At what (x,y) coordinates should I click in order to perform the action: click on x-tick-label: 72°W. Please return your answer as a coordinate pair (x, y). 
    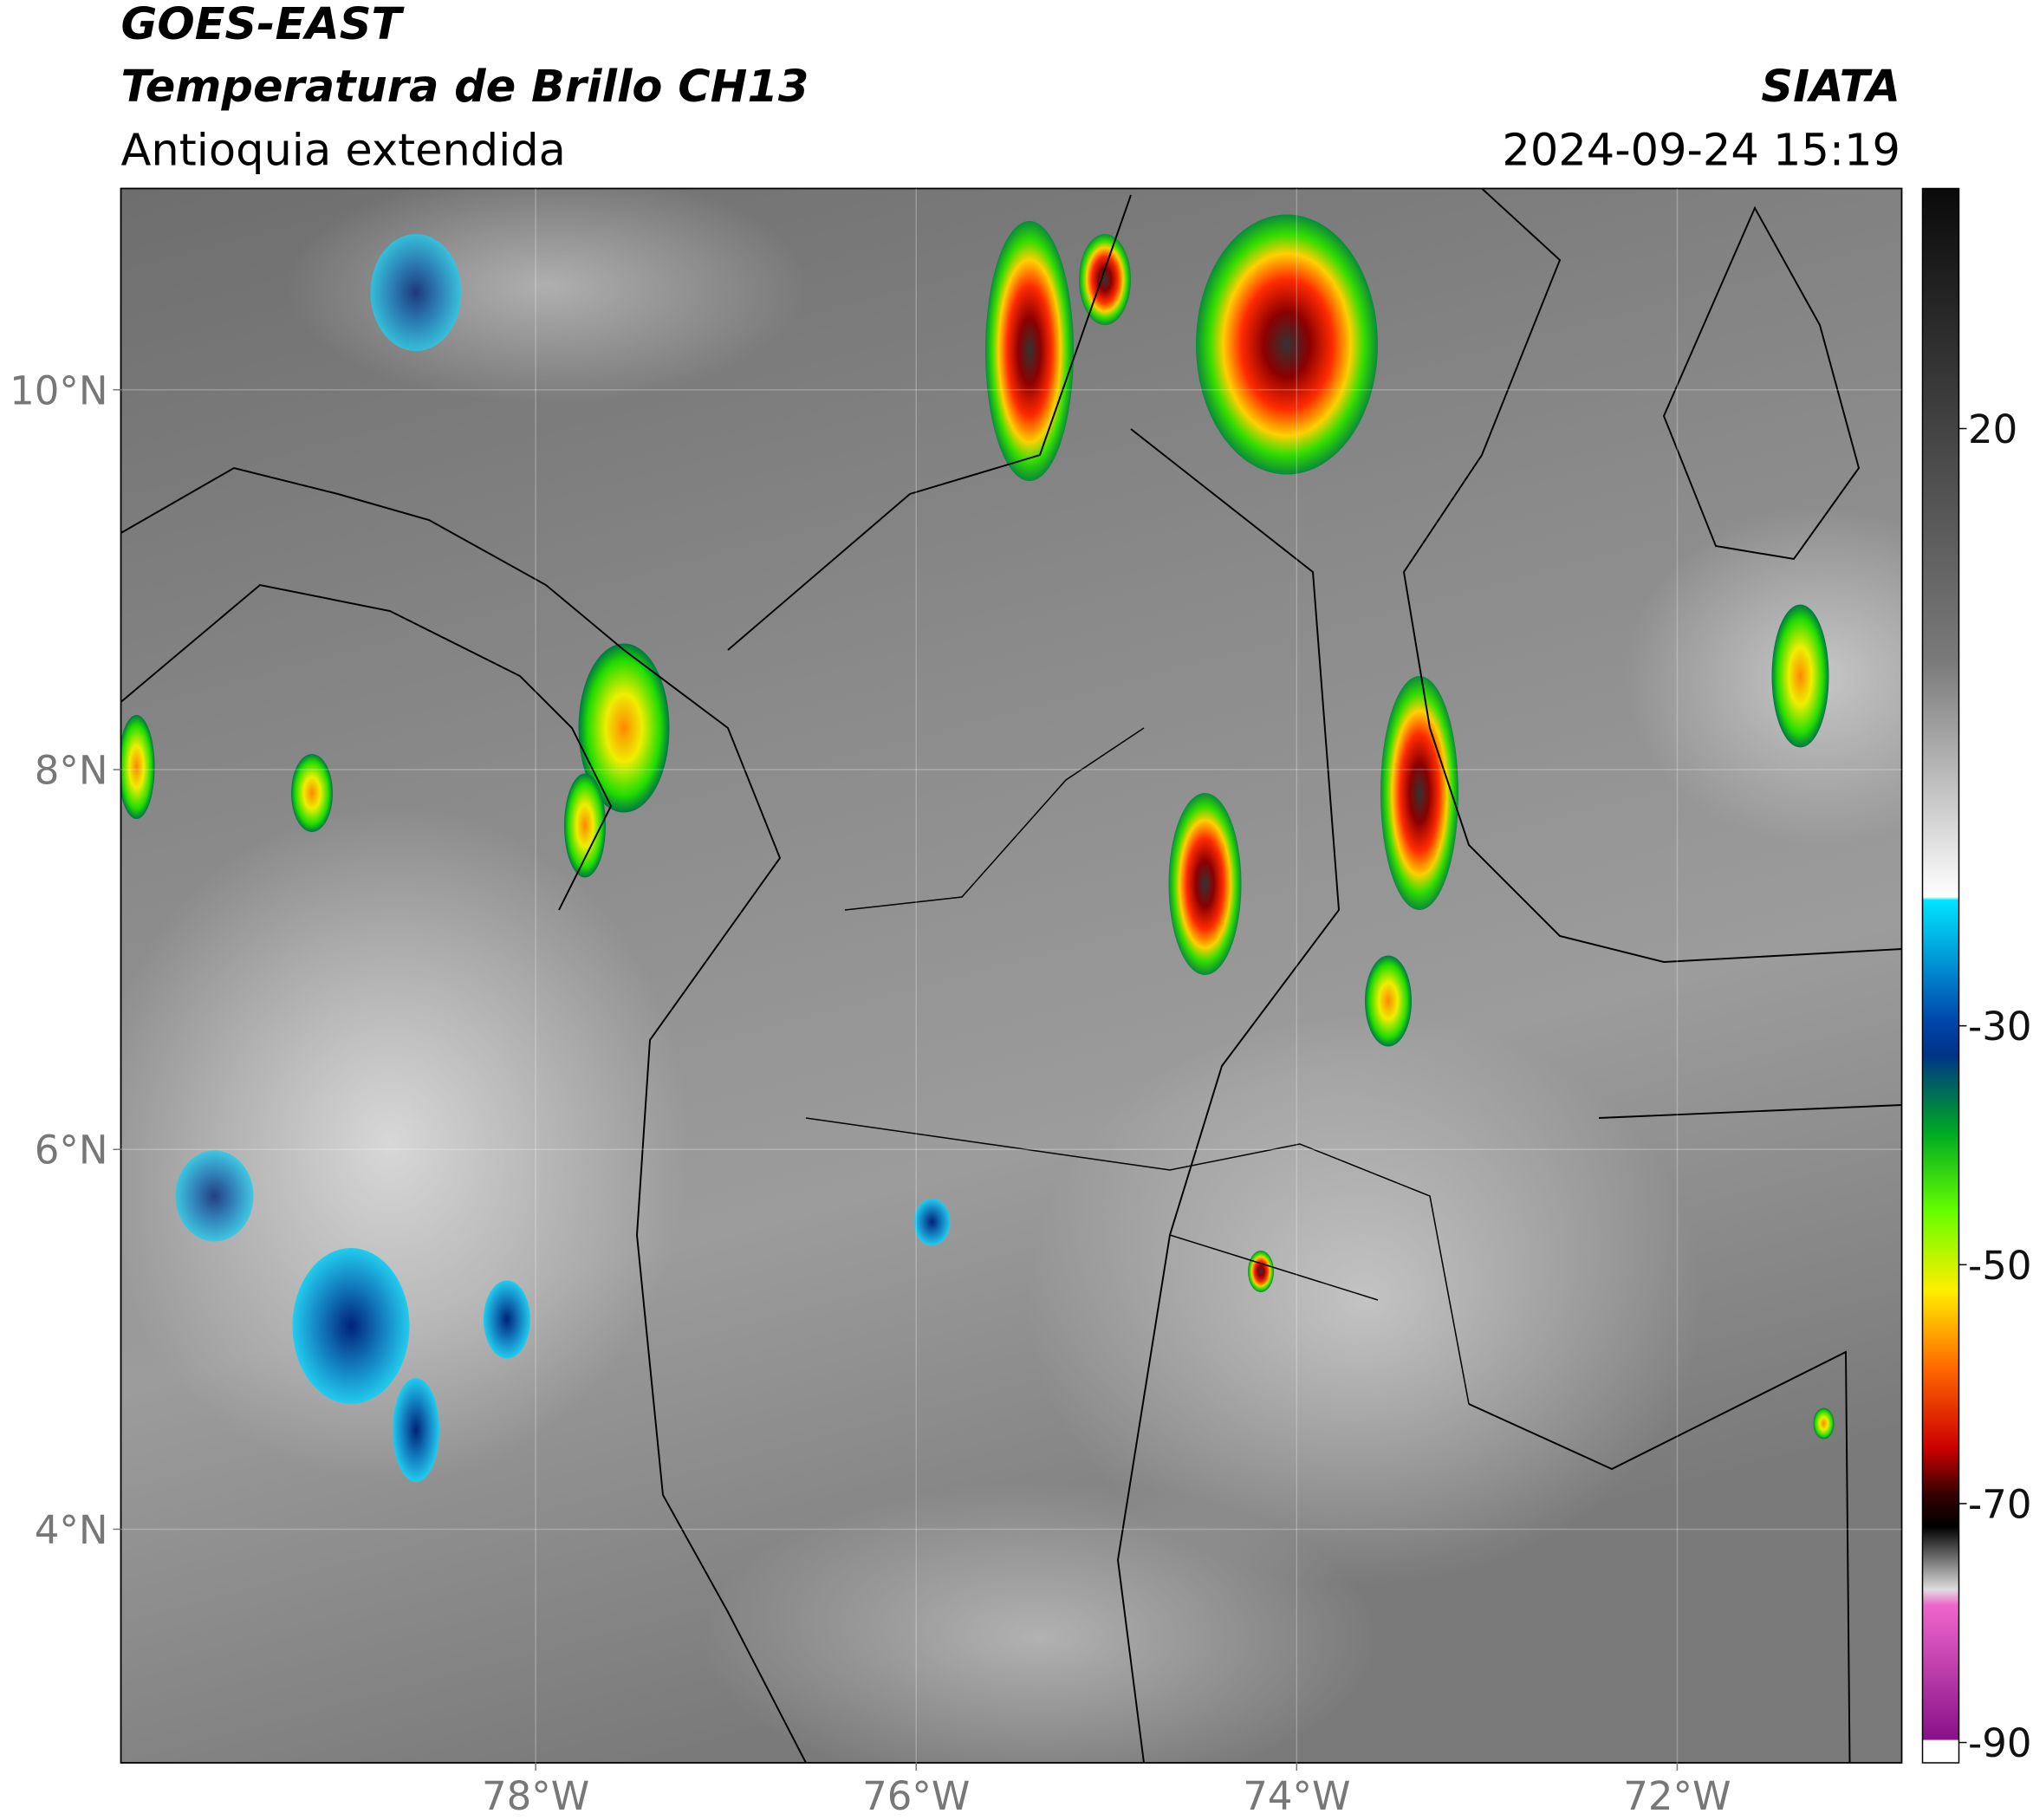
    Looking at the image, I should click on (1677, 1796).